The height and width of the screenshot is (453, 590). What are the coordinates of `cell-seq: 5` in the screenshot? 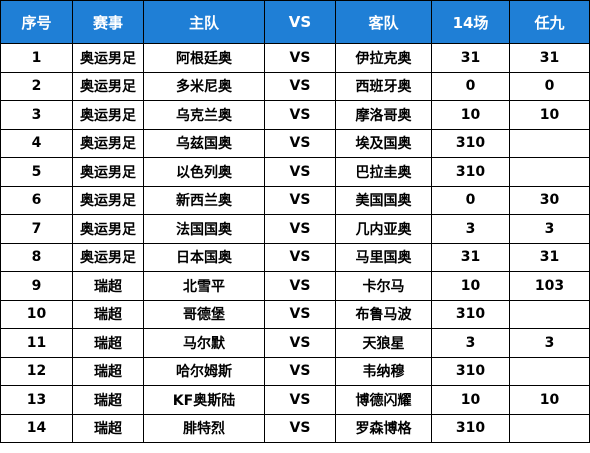 It's located at (36, 172).